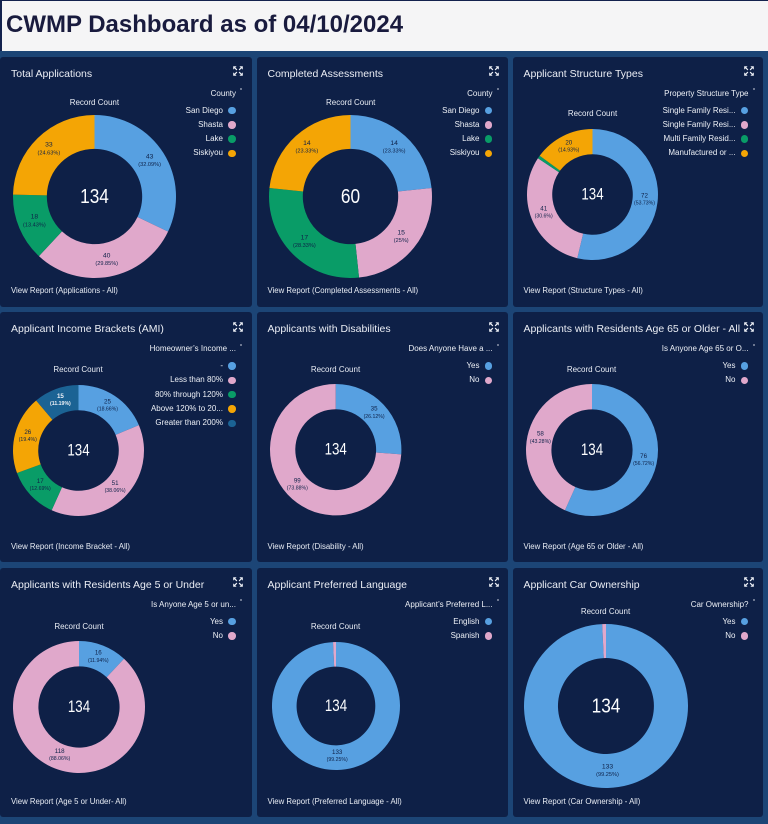 Image resolution: width=768 pixels, height=824 pixels. I want to click on svg-text:118(88.06%): 118 (88.06%), so click(59, 755).